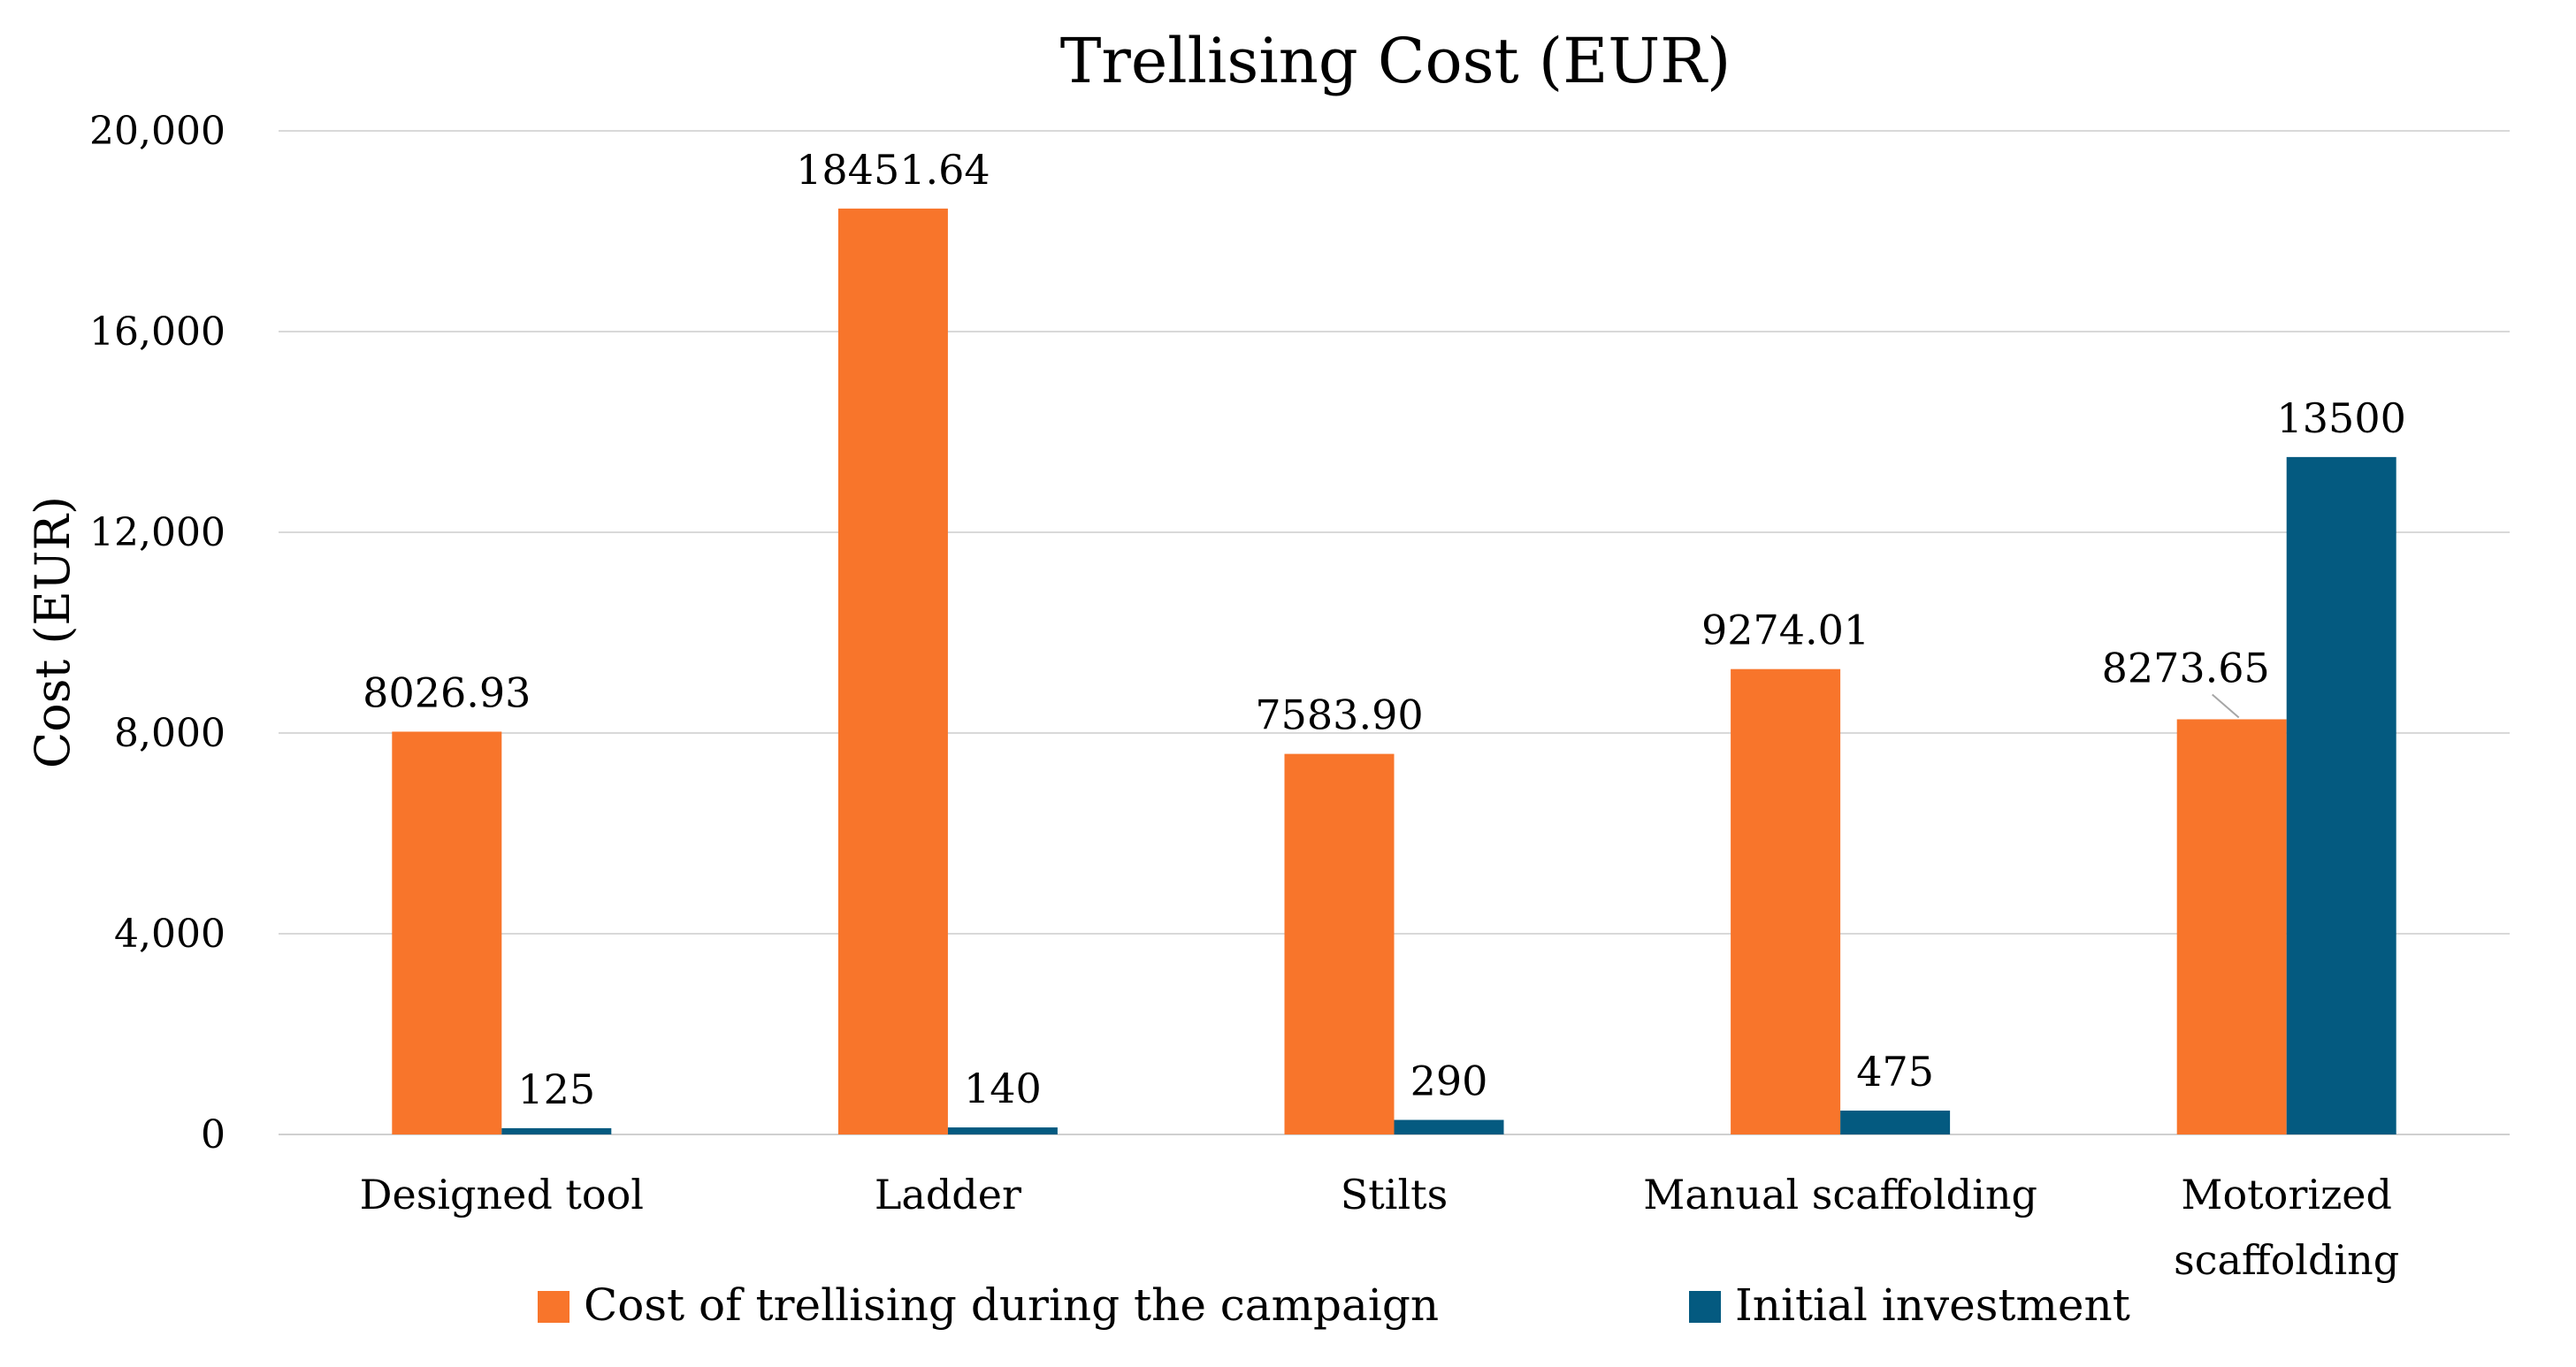  Describe the element at coordinates (1840, 1194) in the screenshot. I see `x-category-label: Manual scaffolding` at that location.